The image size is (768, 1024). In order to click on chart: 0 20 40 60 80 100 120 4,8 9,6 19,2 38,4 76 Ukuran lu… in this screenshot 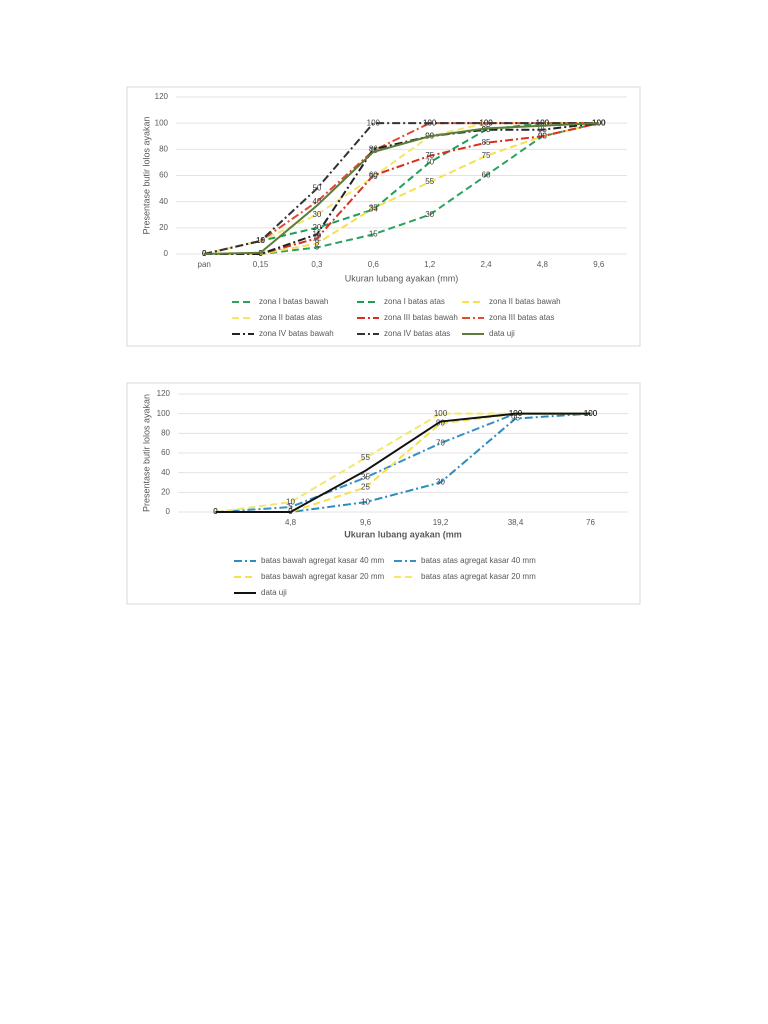, I will do `click(383, 493)`.